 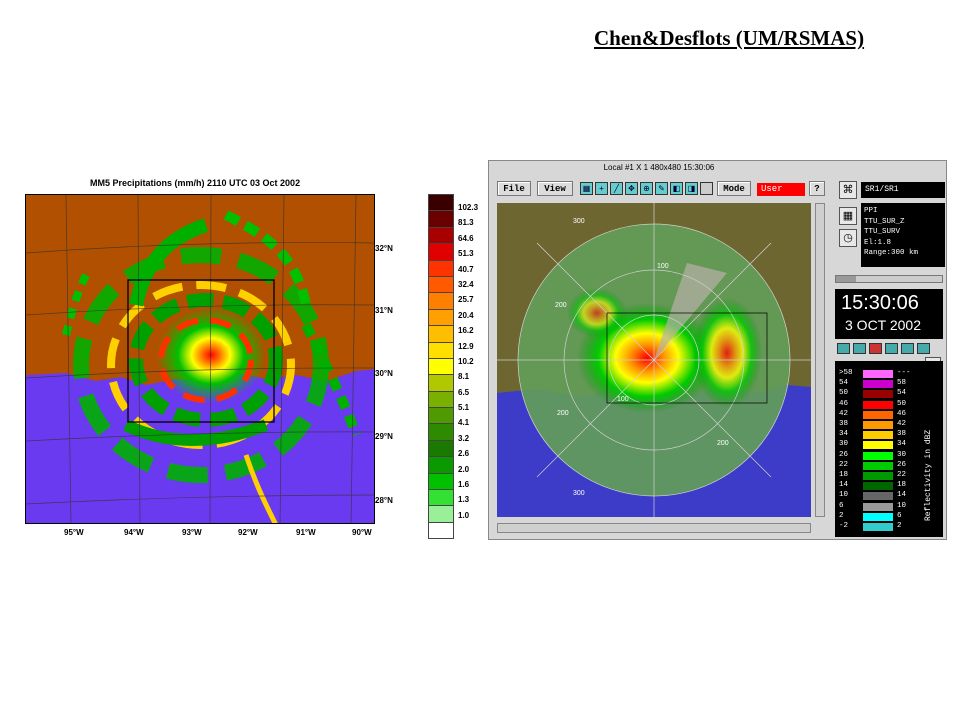 I want to click on stop-icon, so click(x=875, y=348).